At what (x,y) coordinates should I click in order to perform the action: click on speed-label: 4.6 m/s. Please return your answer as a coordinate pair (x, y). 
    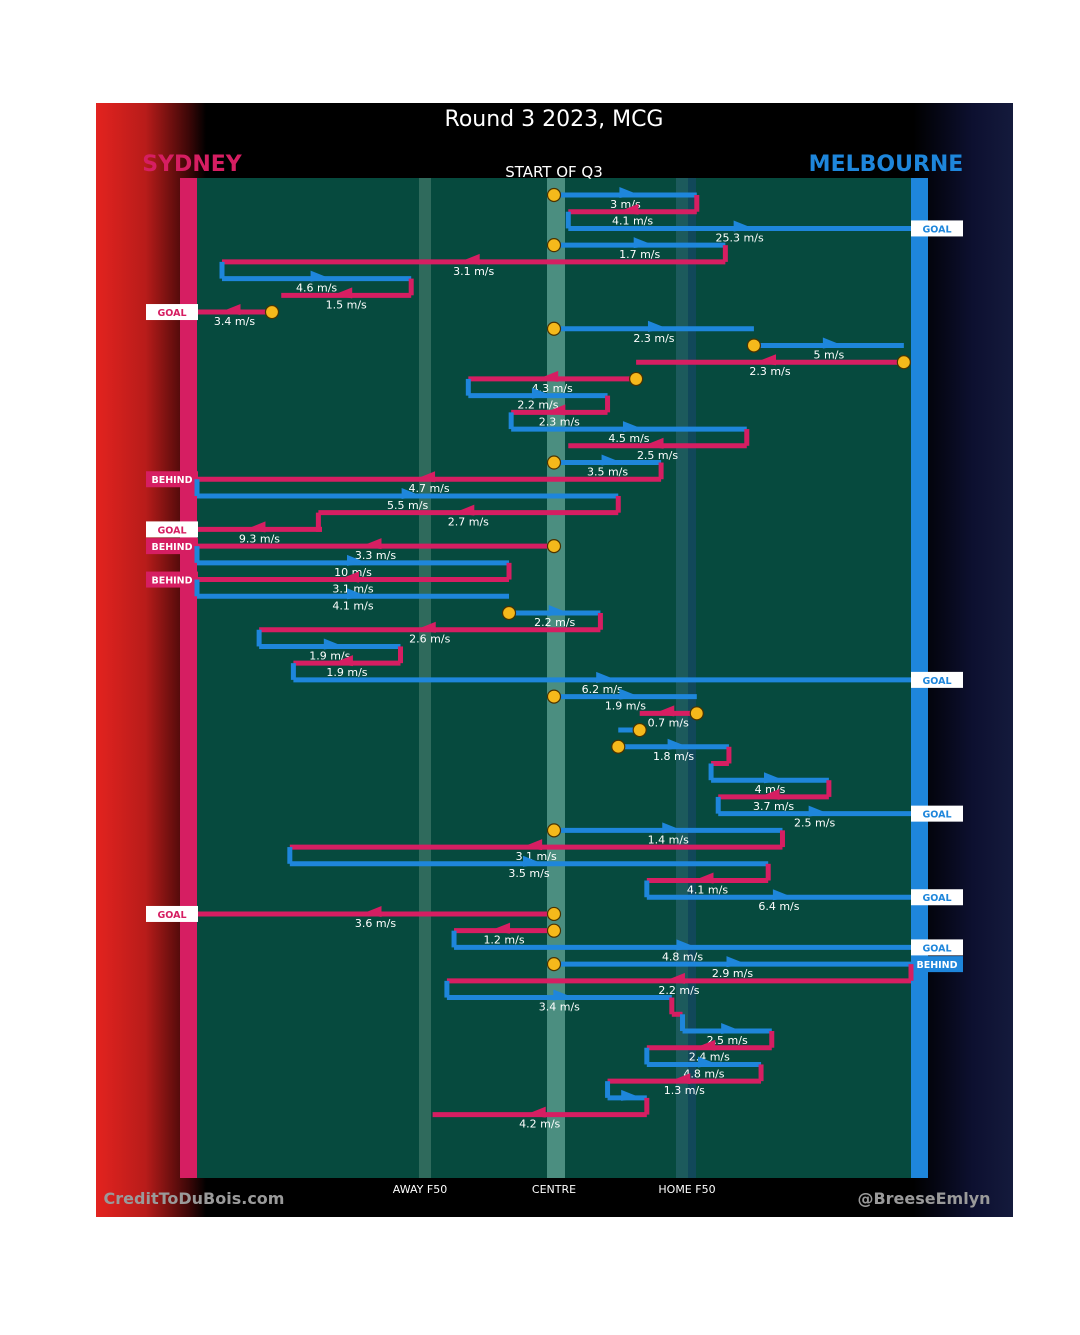
    Looking at the image, I should click on (316, 288).